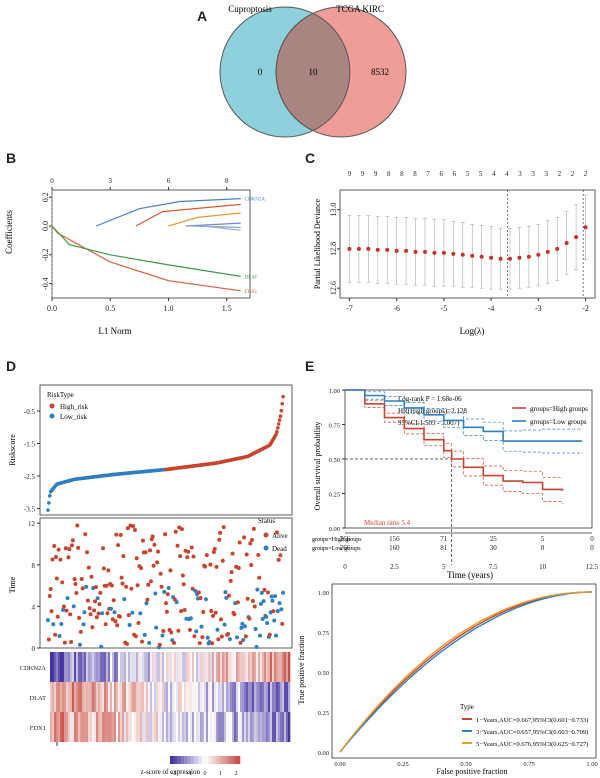  Describe the element at coordinates (528, 764) in the screenshot. I see `roc-x-tick-label: 0.75` at that location.